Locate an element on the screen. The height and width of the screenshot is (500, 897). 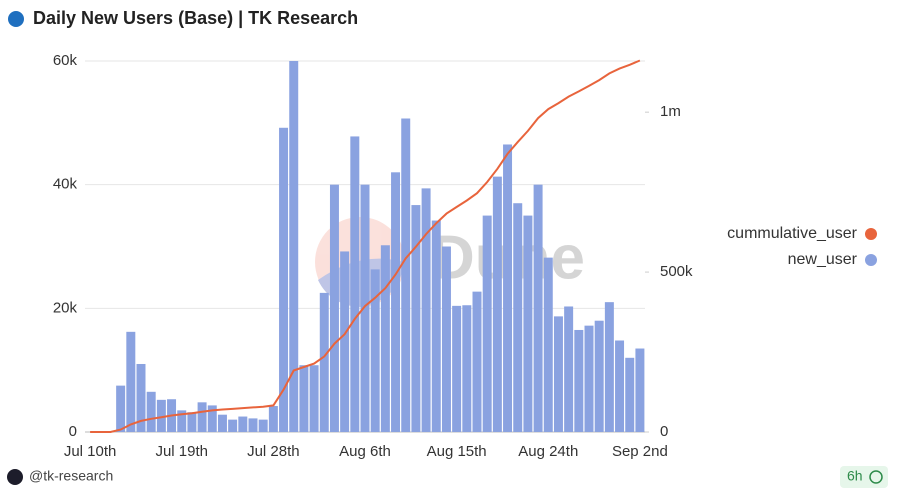
y-tick-label: 40k is located at coordinates (65, 184).